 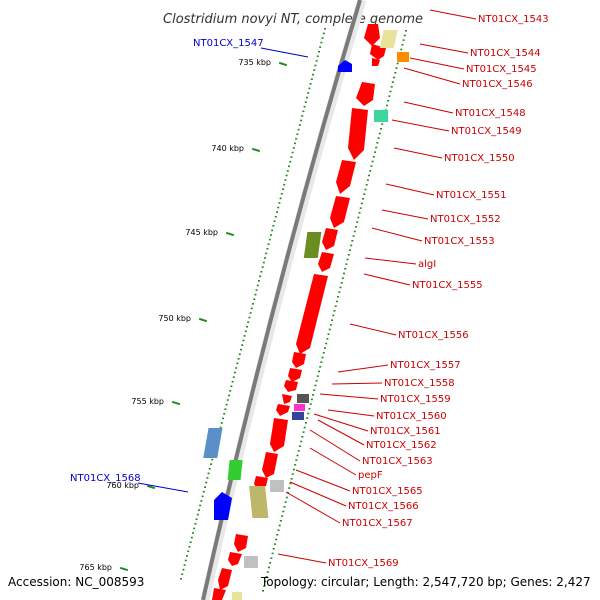 What do you see at coordinates (415, 399) in the screenshot?
I see `gene-label-right: NT01CX_1559` at bounding box center [415, 399].